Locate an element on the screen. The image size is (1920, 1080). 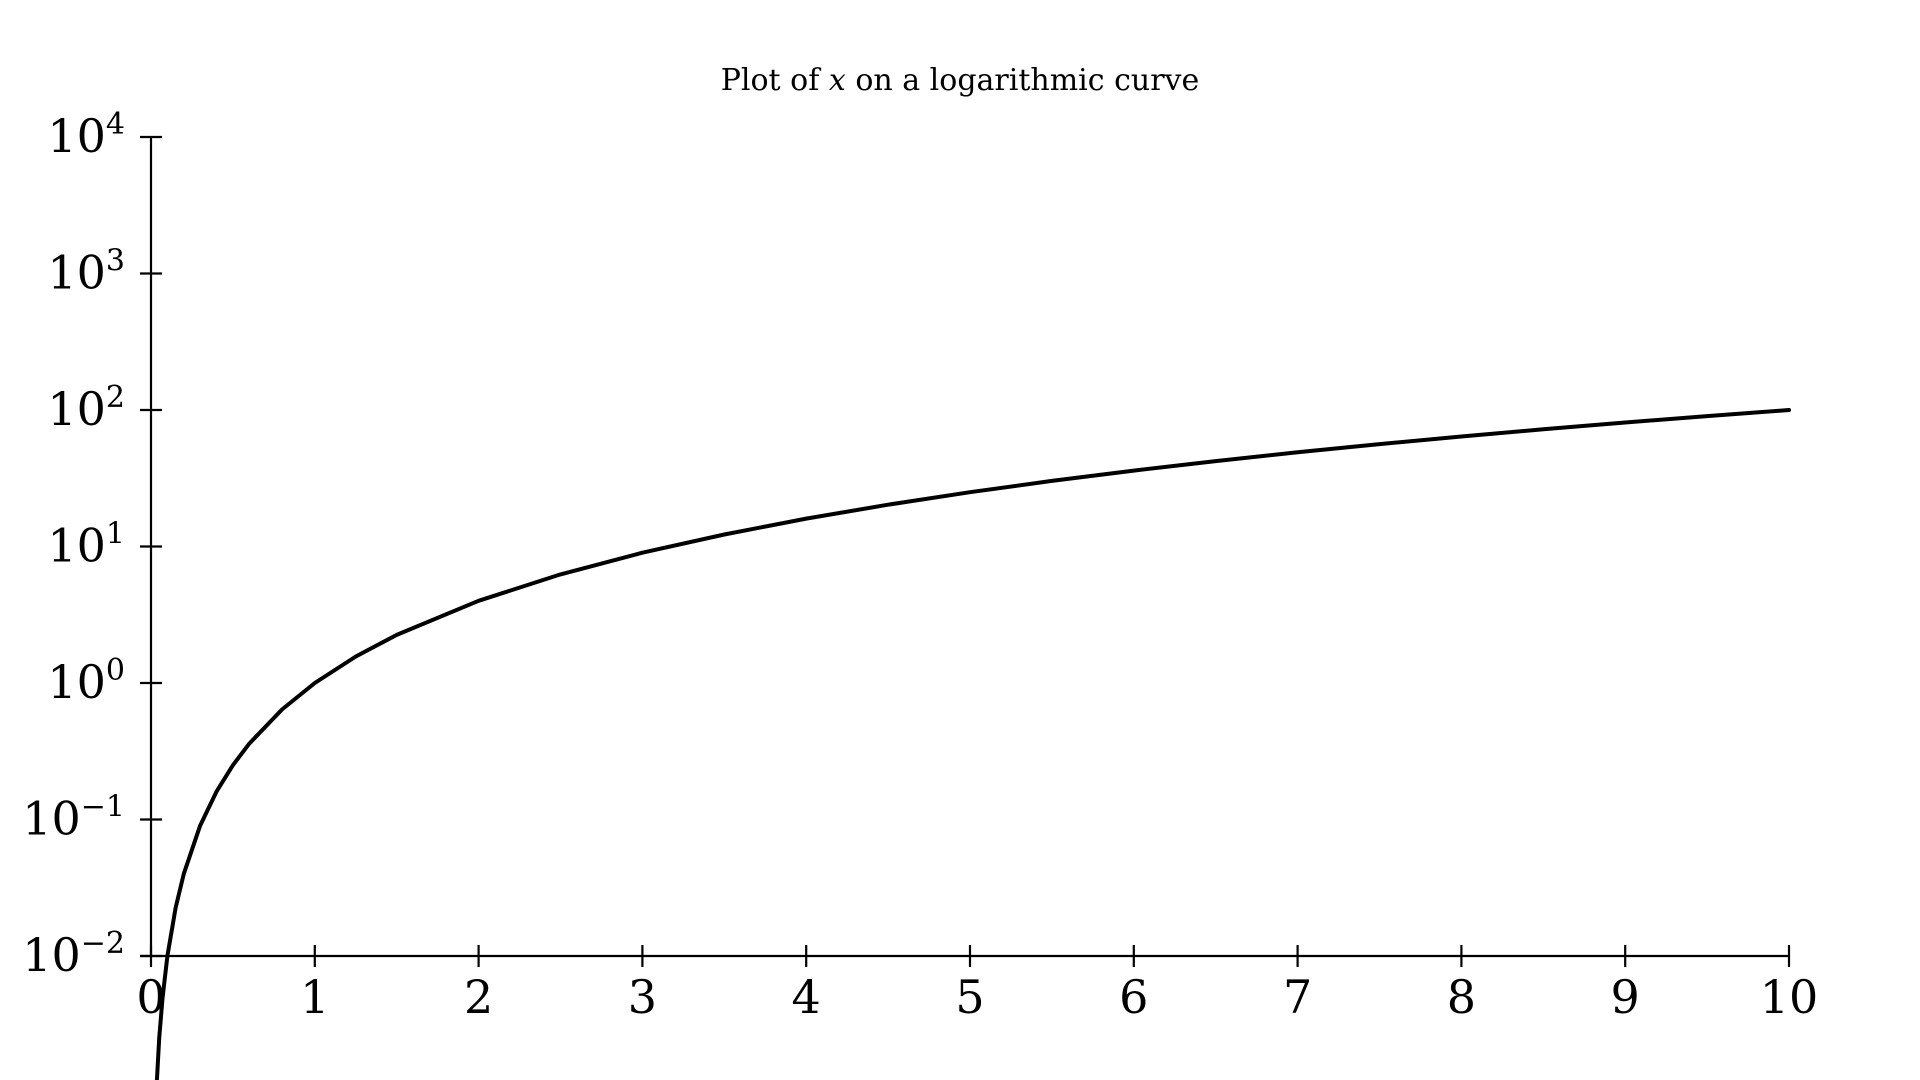
x-tick-label: 8 is located at coordinates (1461, 997).